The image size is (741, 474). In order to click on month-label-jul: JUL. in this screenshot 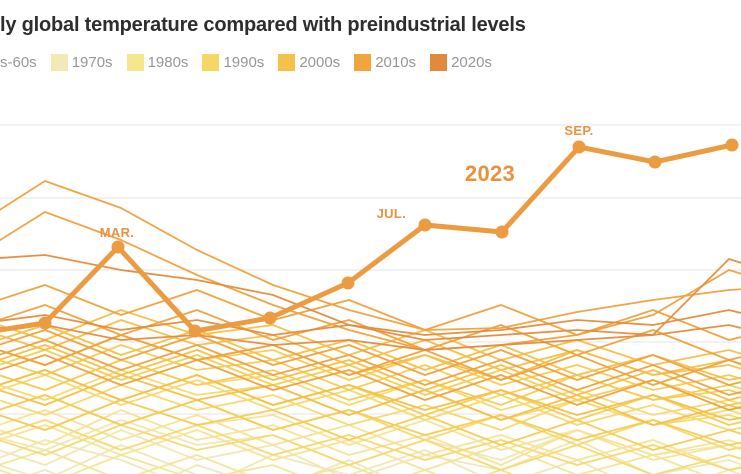, I will do `click(391, 213)`.